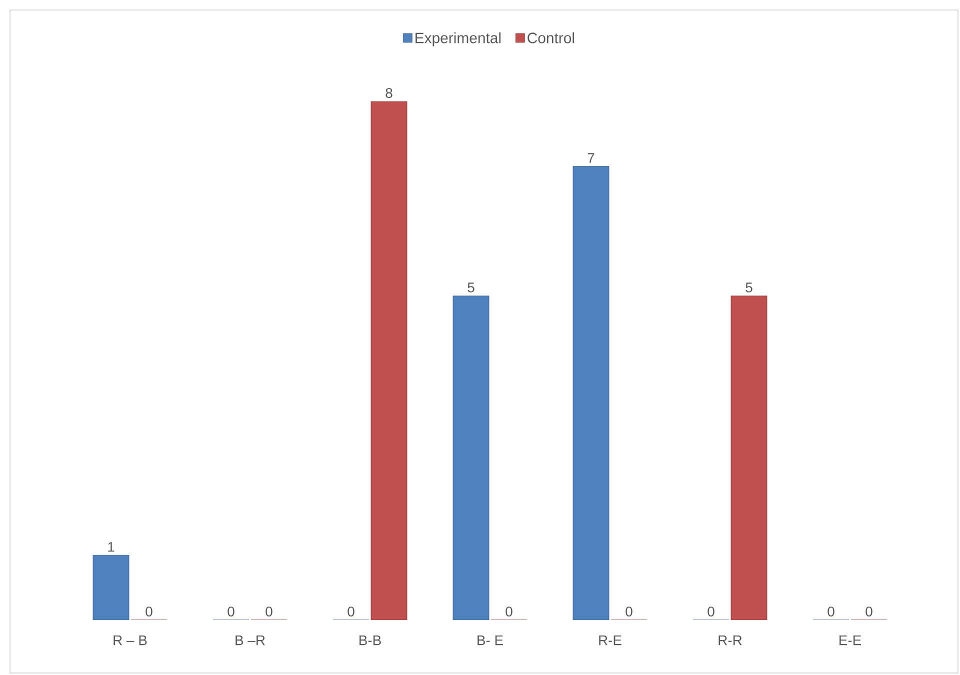 Image resolution: width=960 pixels, height=675 pixels. Describe the element at coordinates (730, 640) in the screenshot. I see `x-tick-label: R-R` at that location.